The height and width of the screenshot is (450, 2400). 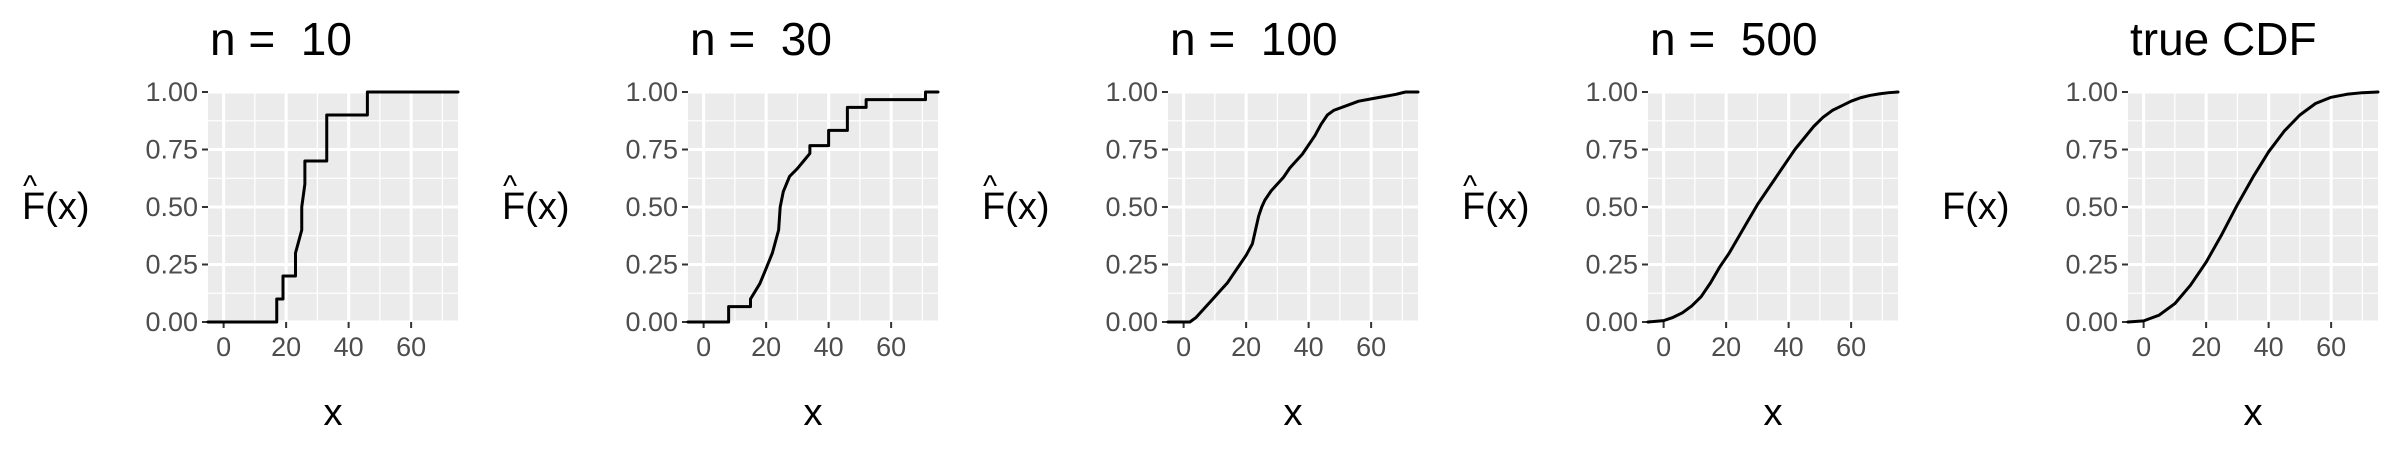 What do you see at coordinates (1254, 39) in the screenshot?
I see `facet-title: n = 100` at bounding box center [1254, 39].